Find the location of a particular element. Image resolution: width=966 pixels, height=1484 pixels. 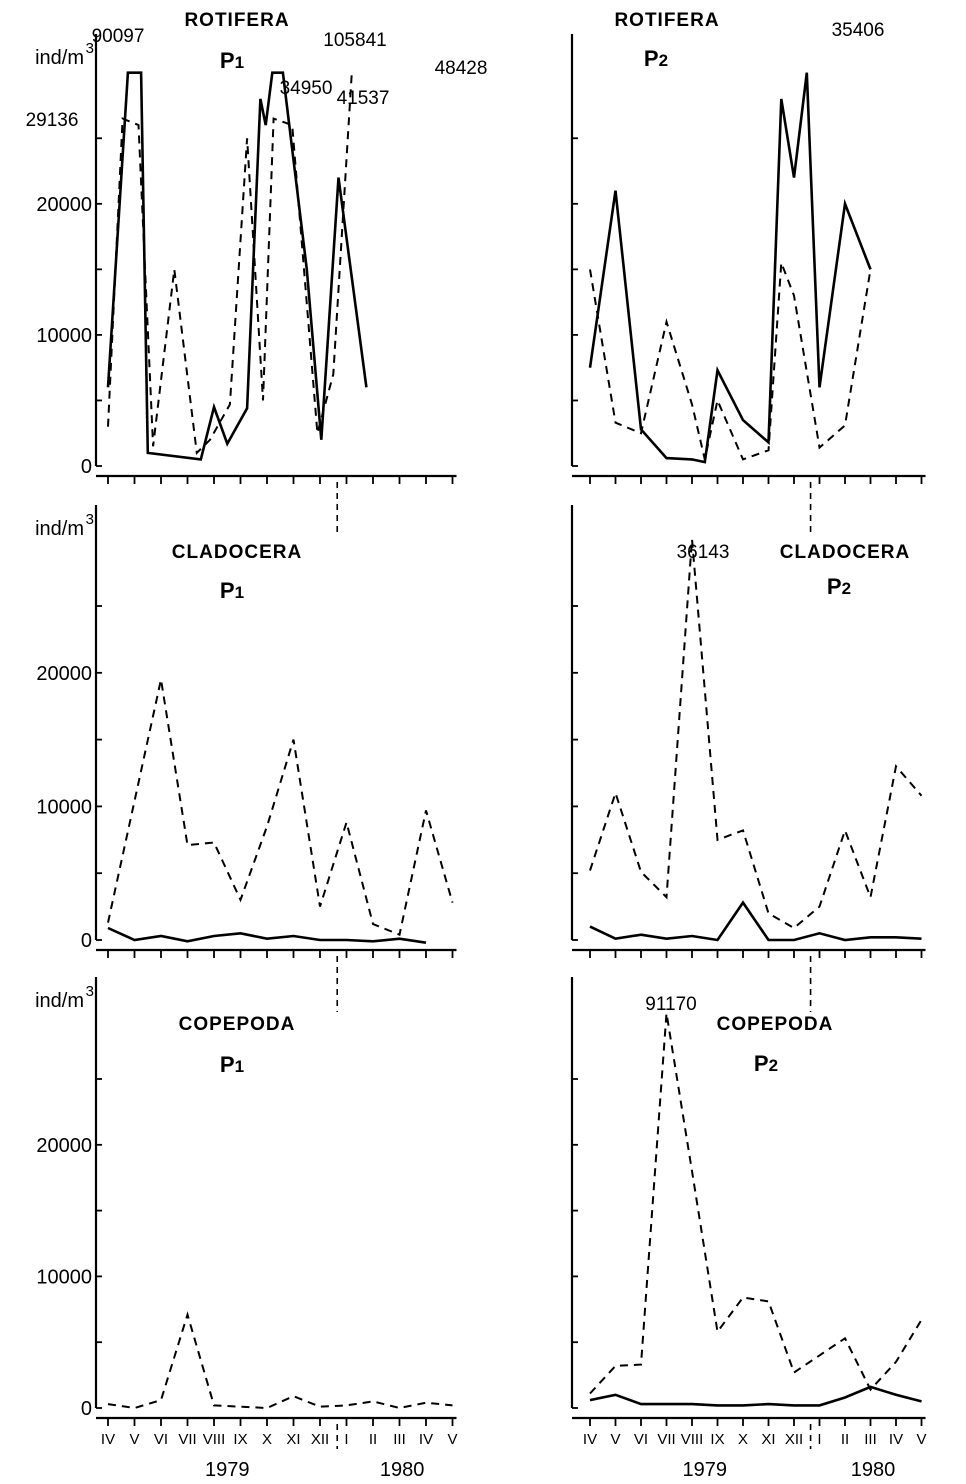

panel-copepoda-p2: COPEPODA P2 91170 is located at coordinates (748, 1213).